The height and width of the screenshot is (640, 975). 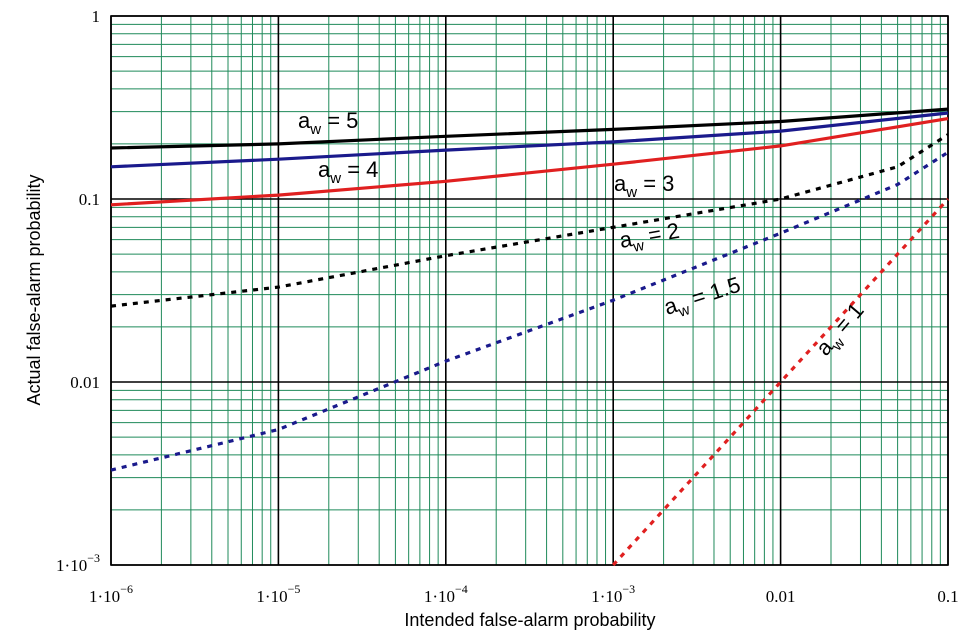 I want to click on series-annotation-2: aw = 3, so click(x=644, y=186).